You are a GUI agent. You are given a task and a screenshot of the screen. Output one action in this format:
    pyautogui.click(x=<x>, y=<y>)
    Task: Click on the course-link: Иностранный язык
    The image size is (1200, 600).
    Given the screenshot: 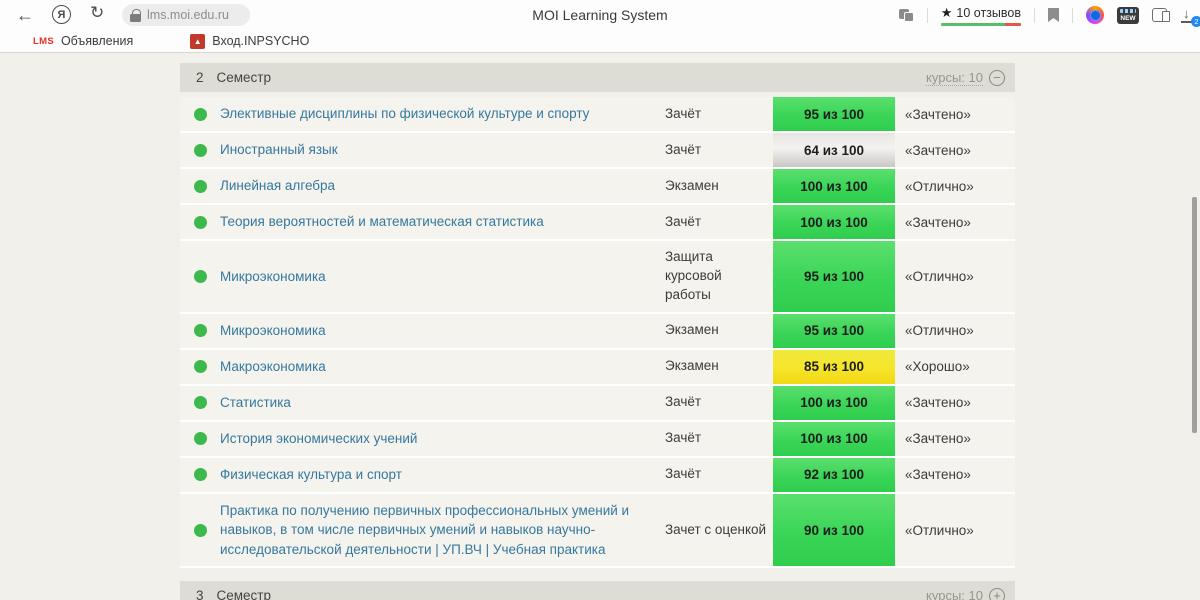 What is the action you would take?
    pyautogui.click(x=279, y=150)
    